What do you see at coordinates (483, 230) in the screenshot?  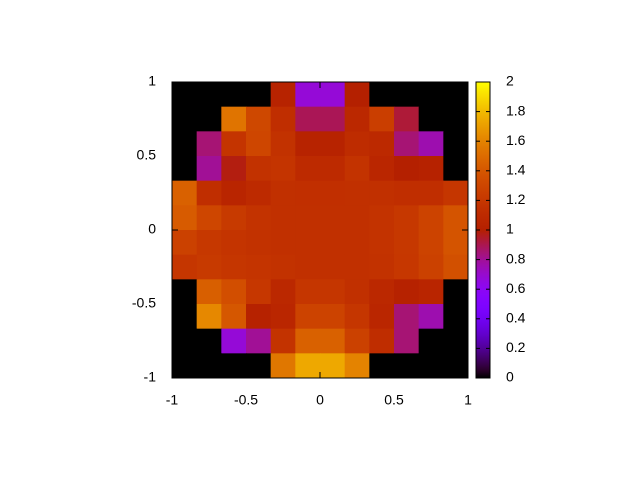 I see `colorbar` at bounding box center [483, 230].